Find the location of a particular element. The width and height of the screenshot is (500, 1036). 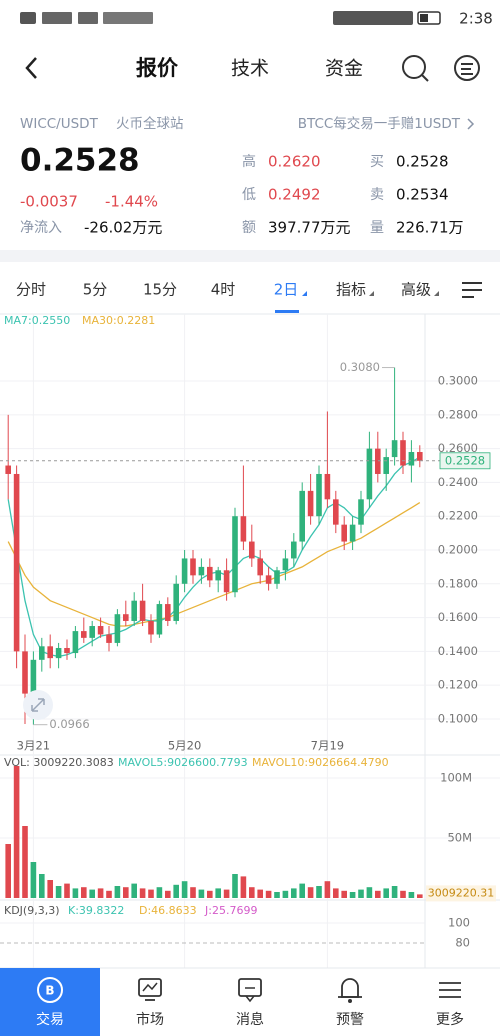

low-label: 0.0966 is located at coordinates (69, 724).